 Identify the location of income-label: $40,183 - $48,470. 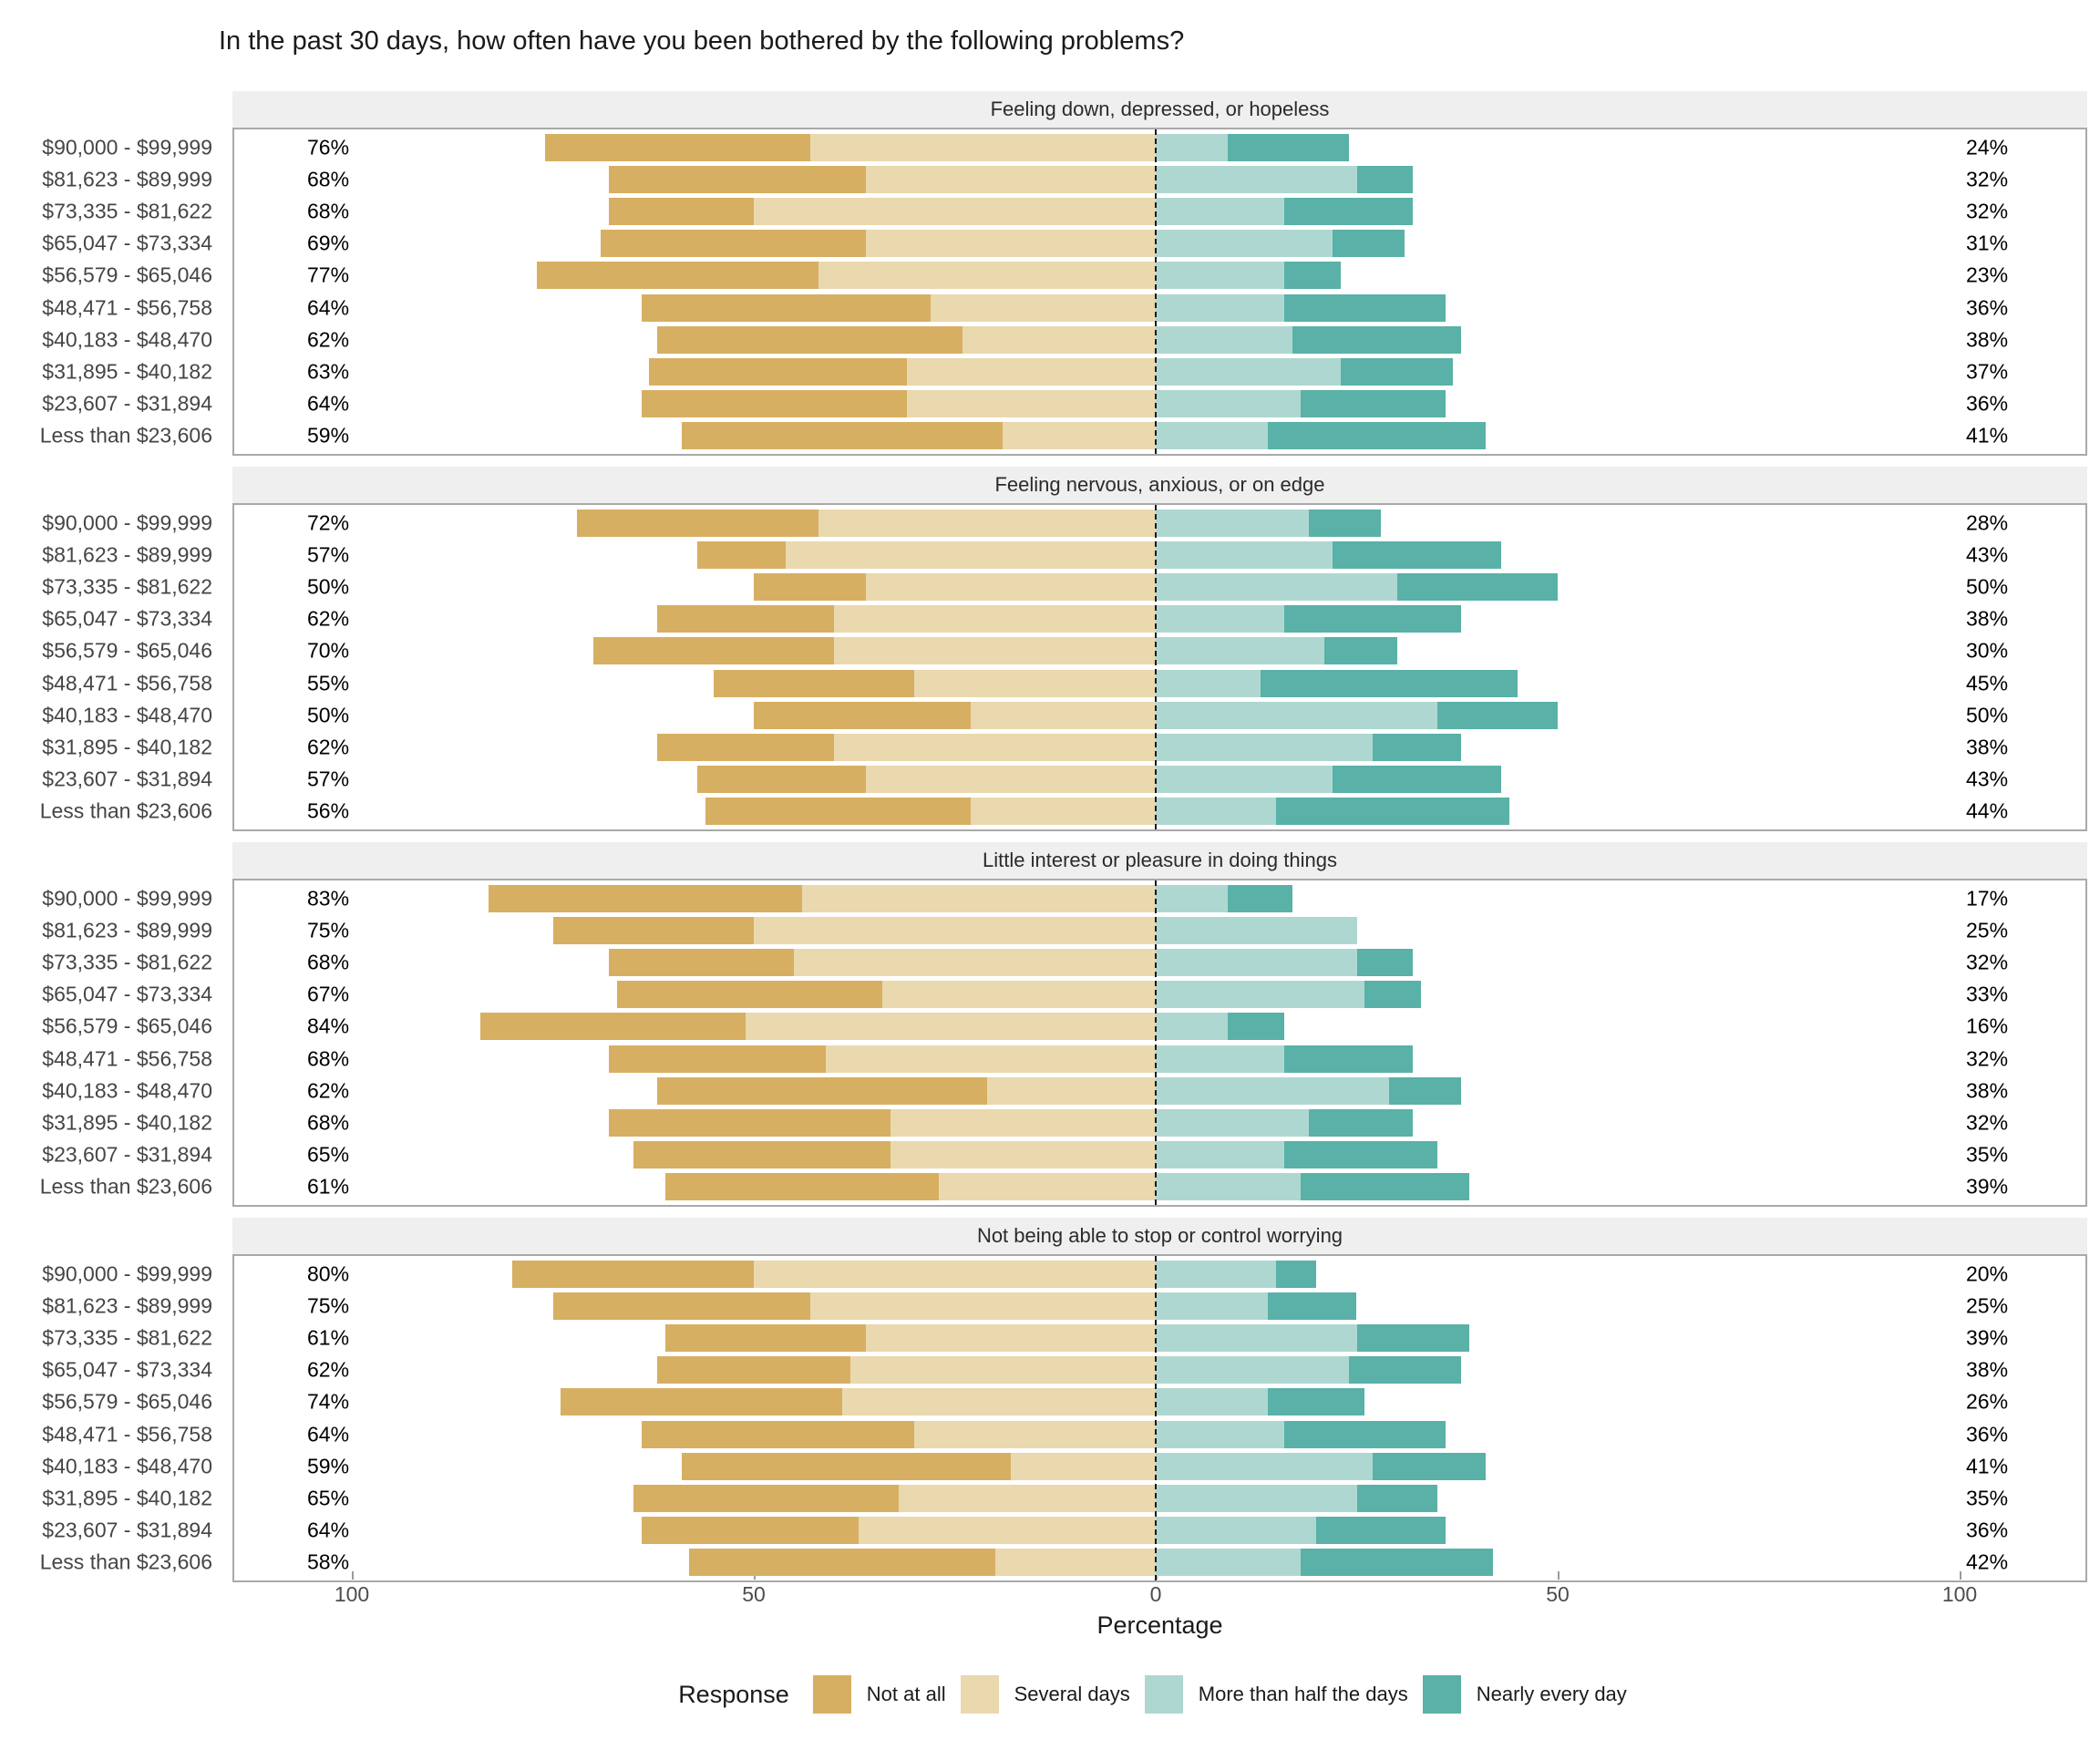
(127, 340).